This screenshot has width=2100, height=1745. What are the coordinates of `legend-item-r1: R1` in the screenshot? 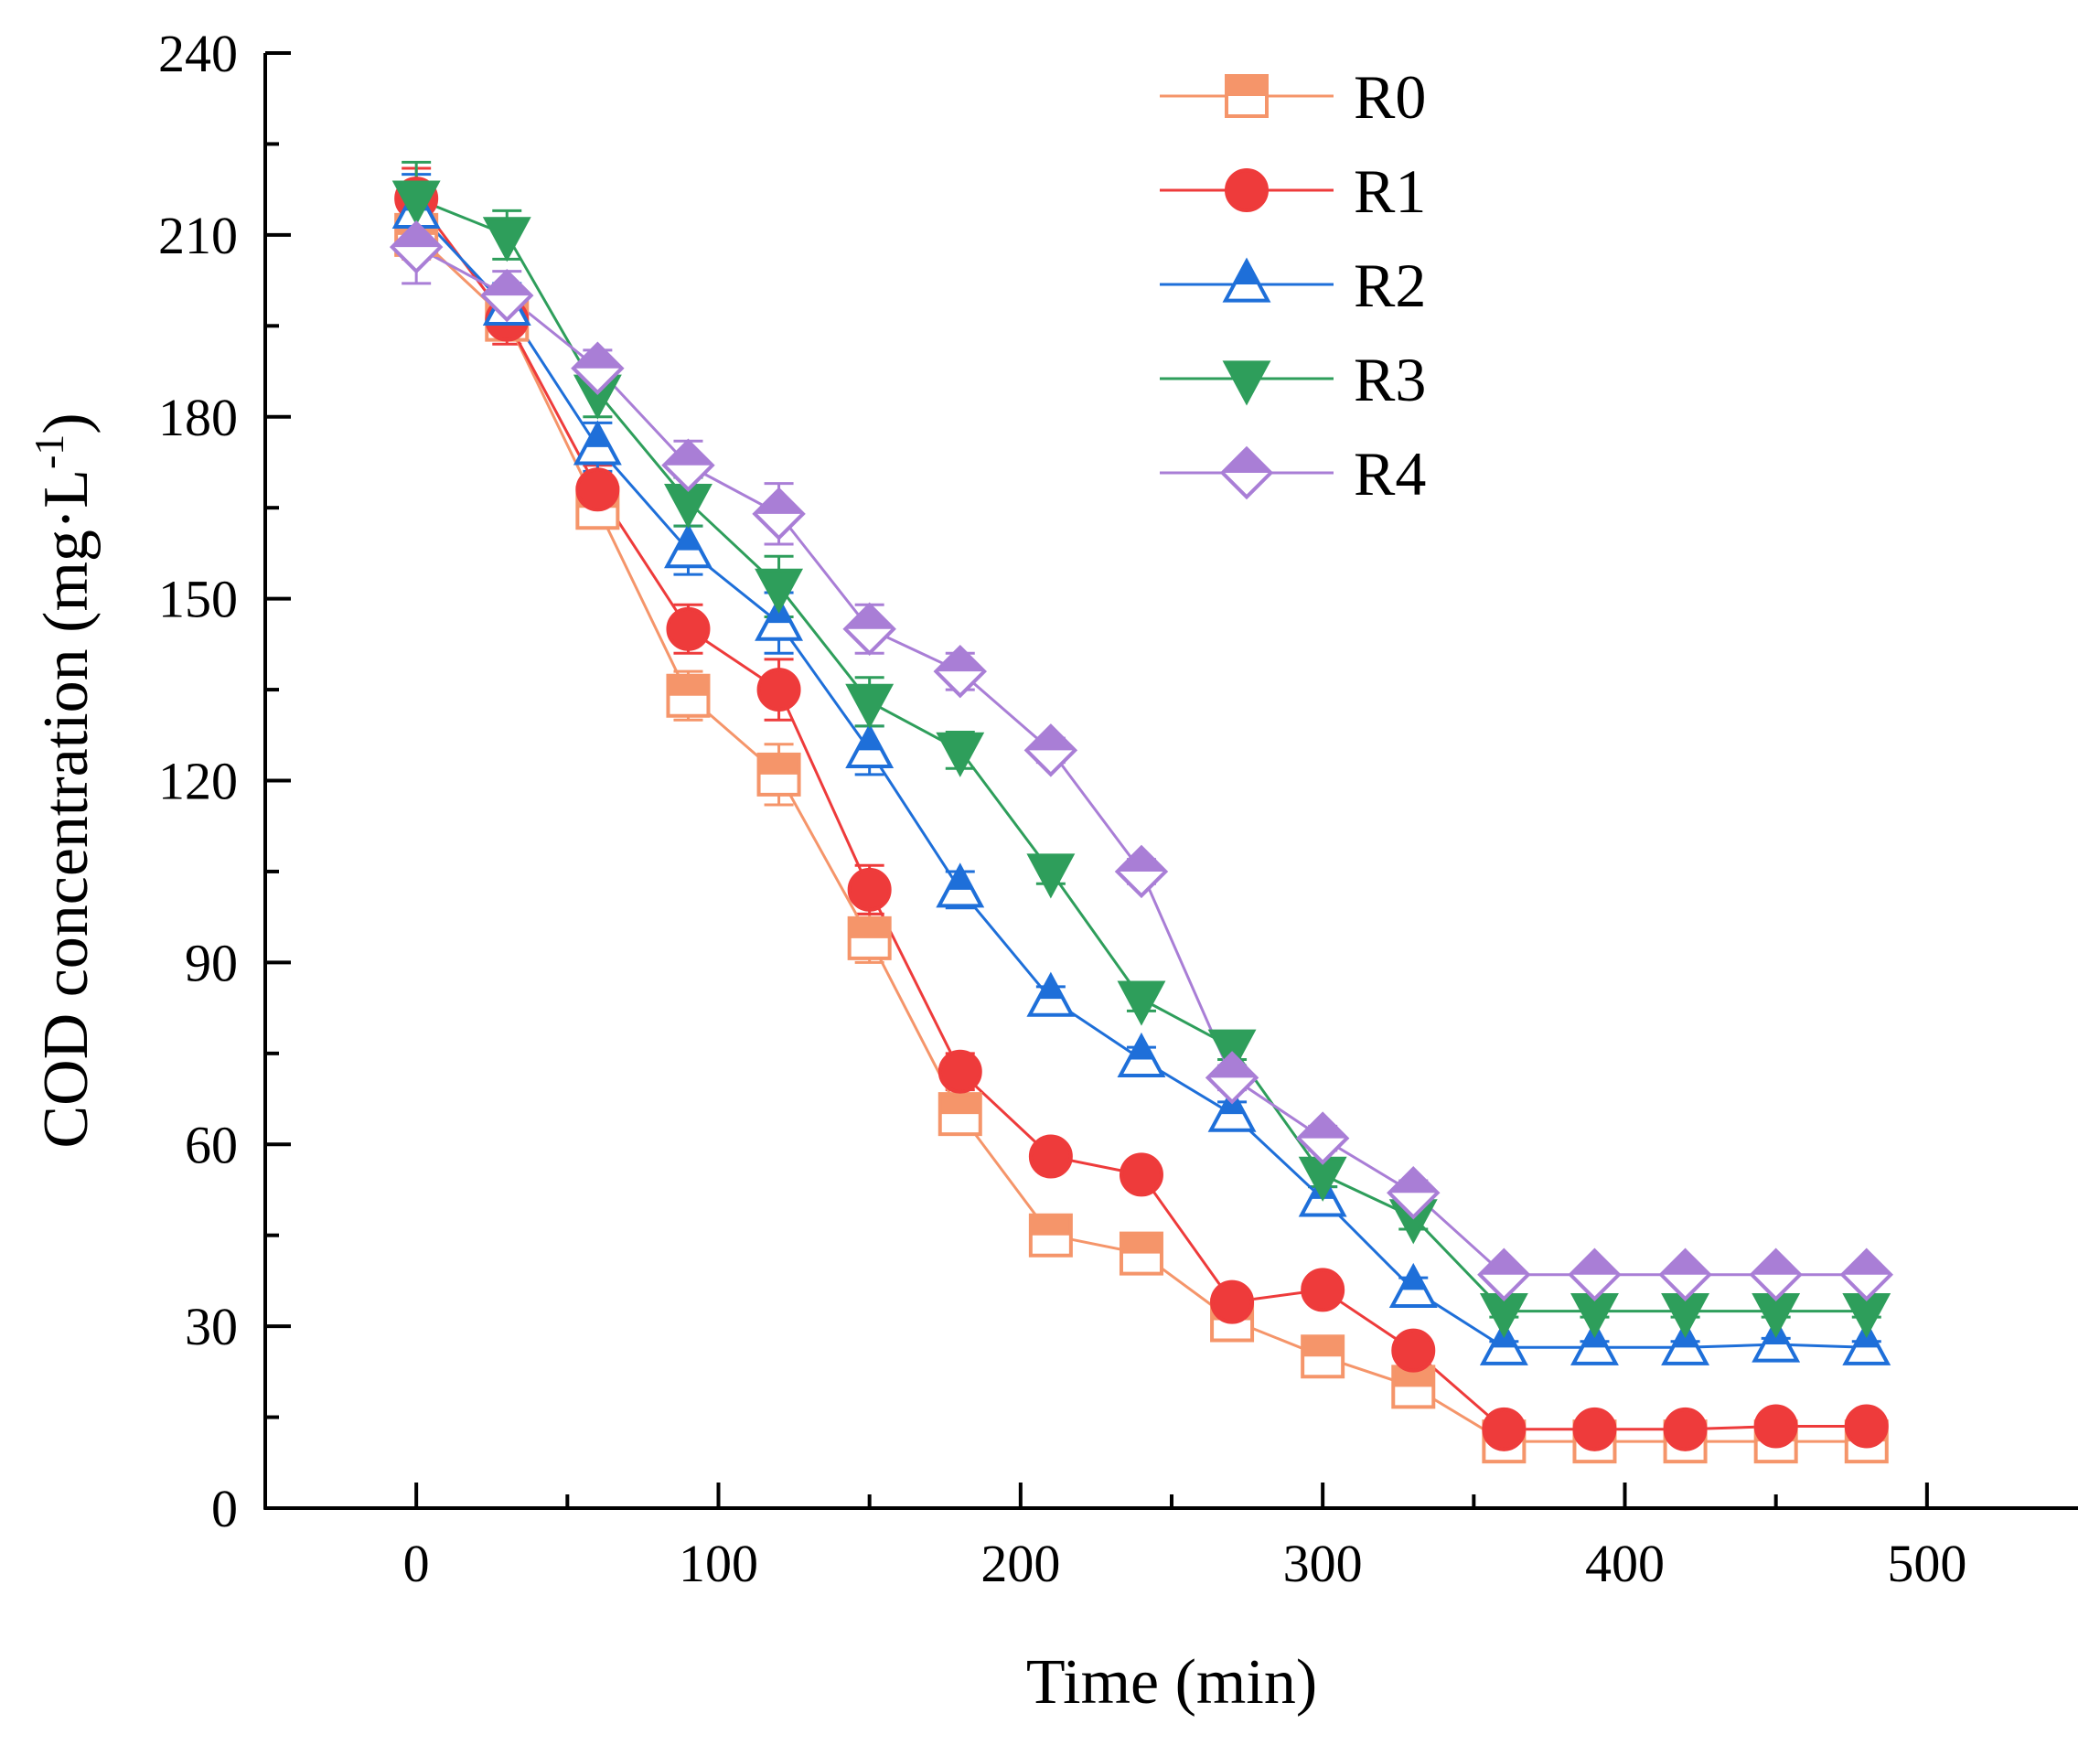 It's located at (1293, 191).